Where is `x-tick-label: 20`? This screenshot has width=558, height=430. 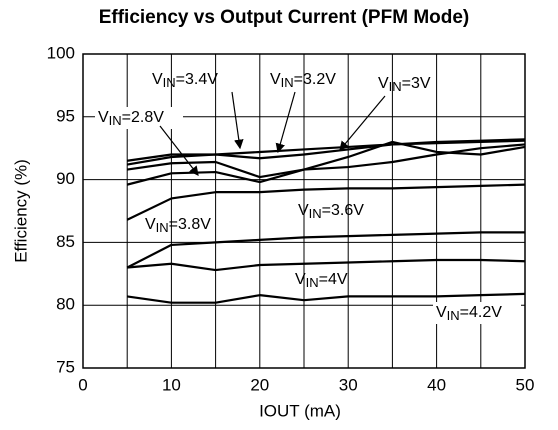
x-tick-label: 20 is located at coordinates (259, 384).